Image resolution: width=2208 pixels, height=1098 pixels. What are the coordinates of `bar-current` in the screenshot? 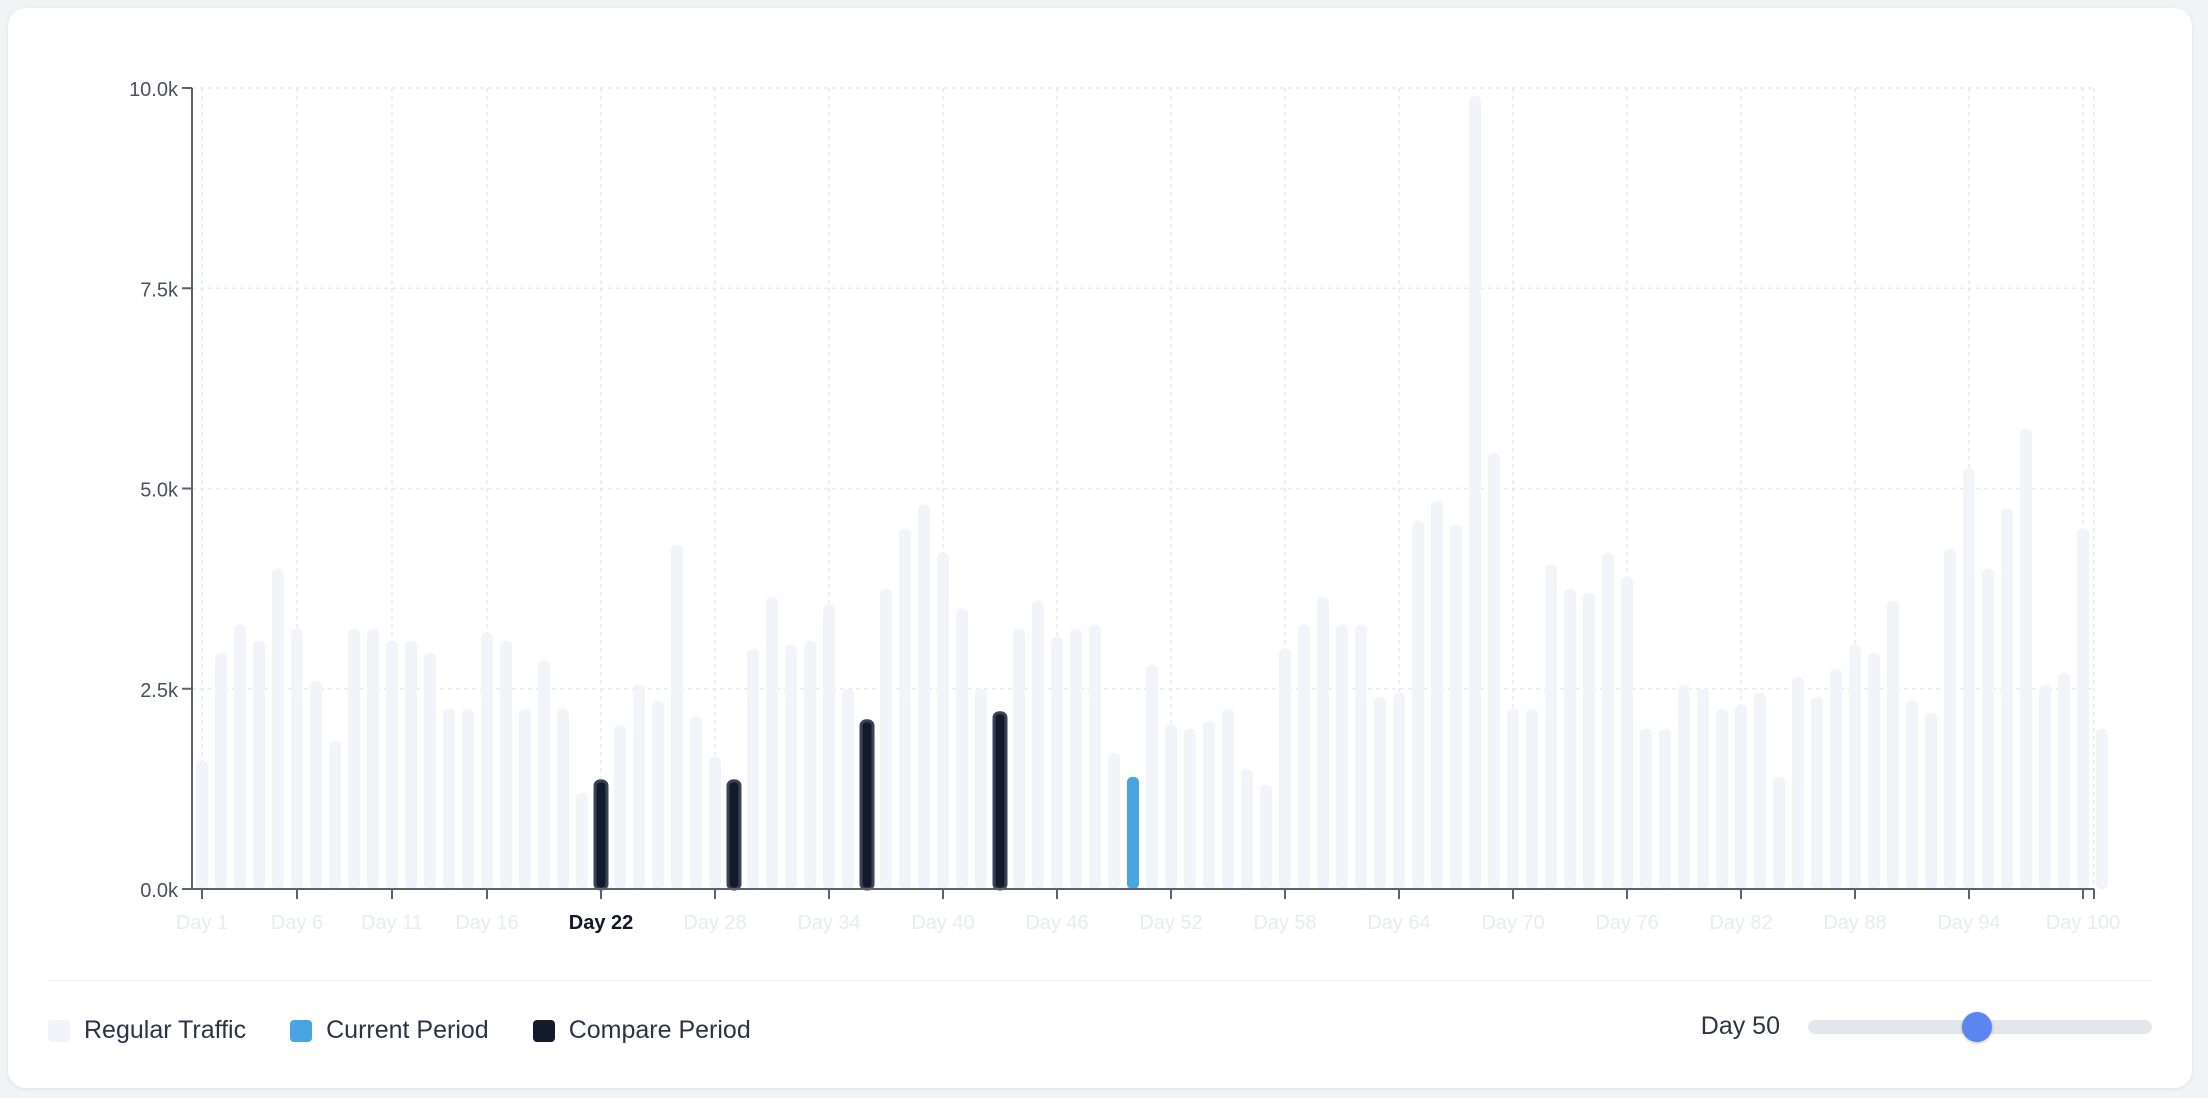 It's located at (1133, 832).